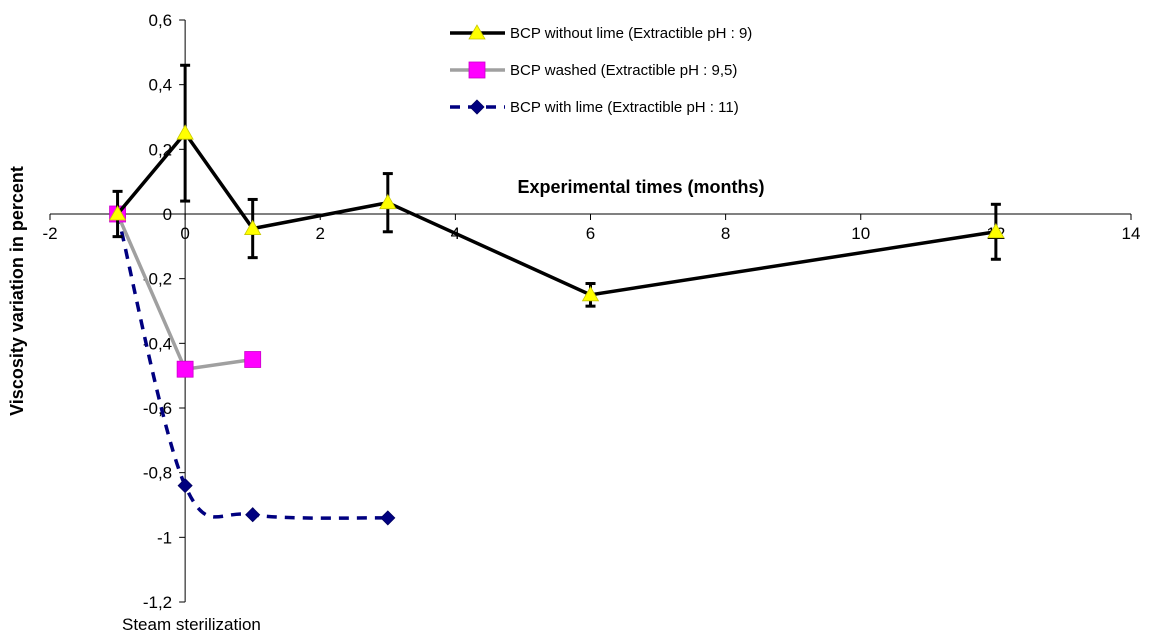 This screenshot has width=1149, height=637. Describe the element at coordinates (49, 233) in the screenshot. I see `x-tick-label: -2` at that location.